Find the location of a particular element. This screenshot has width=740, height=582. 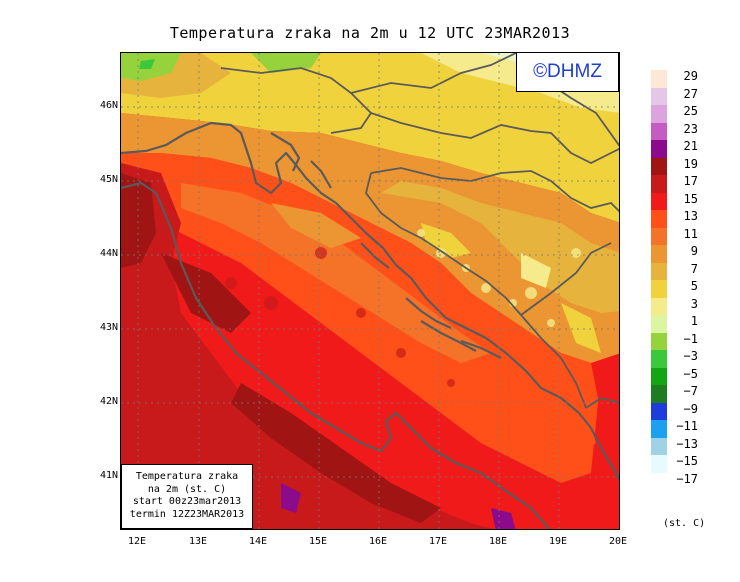

legend-label: −15 is located at coordinates (687, 461).